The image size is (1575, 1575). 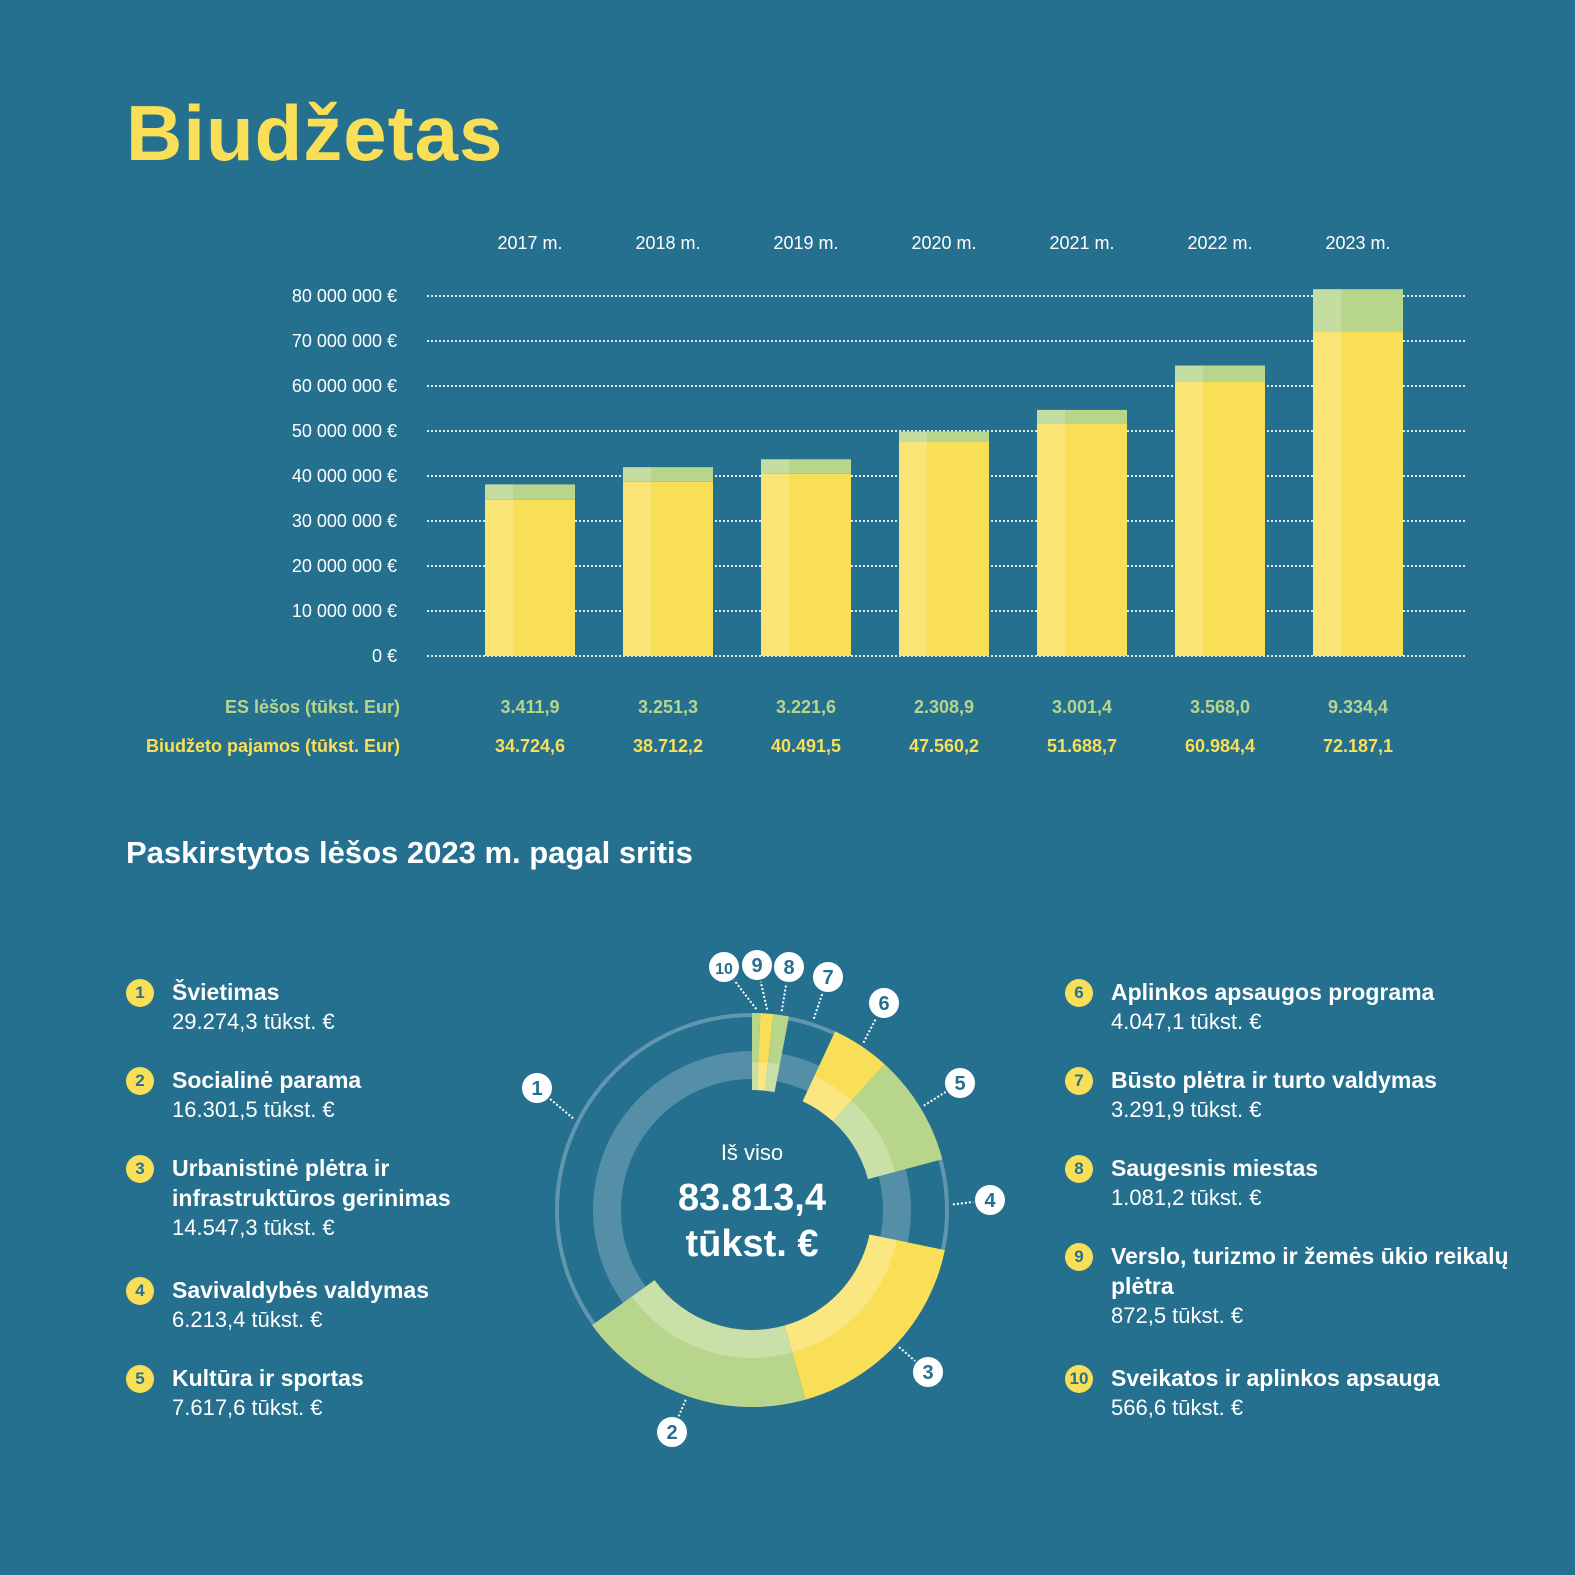 I want to click on callout-number: 8, so click(x=788, y=968).